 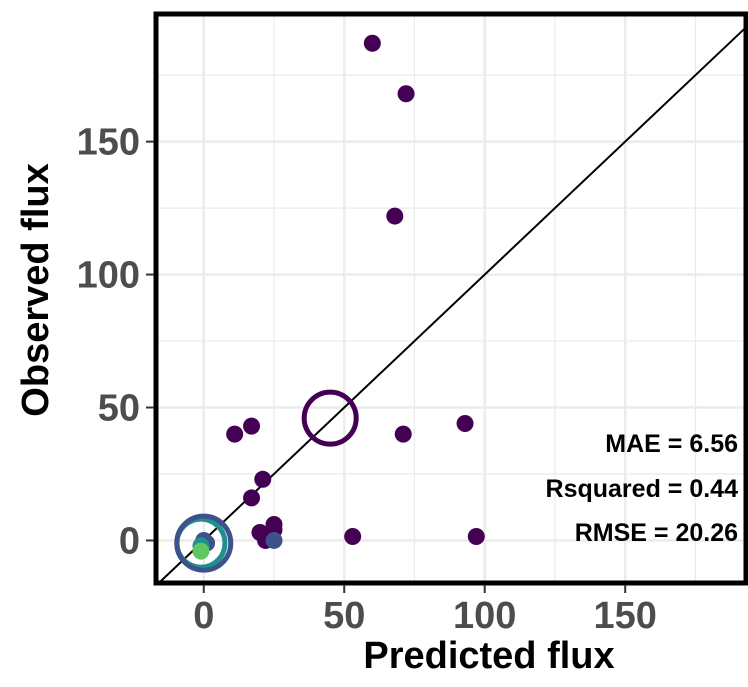 What do you see at coordinates (671, 444) in the screenshot?
I see `mae-annotation: MAE = 6.56` at bounding box center [671, 444].